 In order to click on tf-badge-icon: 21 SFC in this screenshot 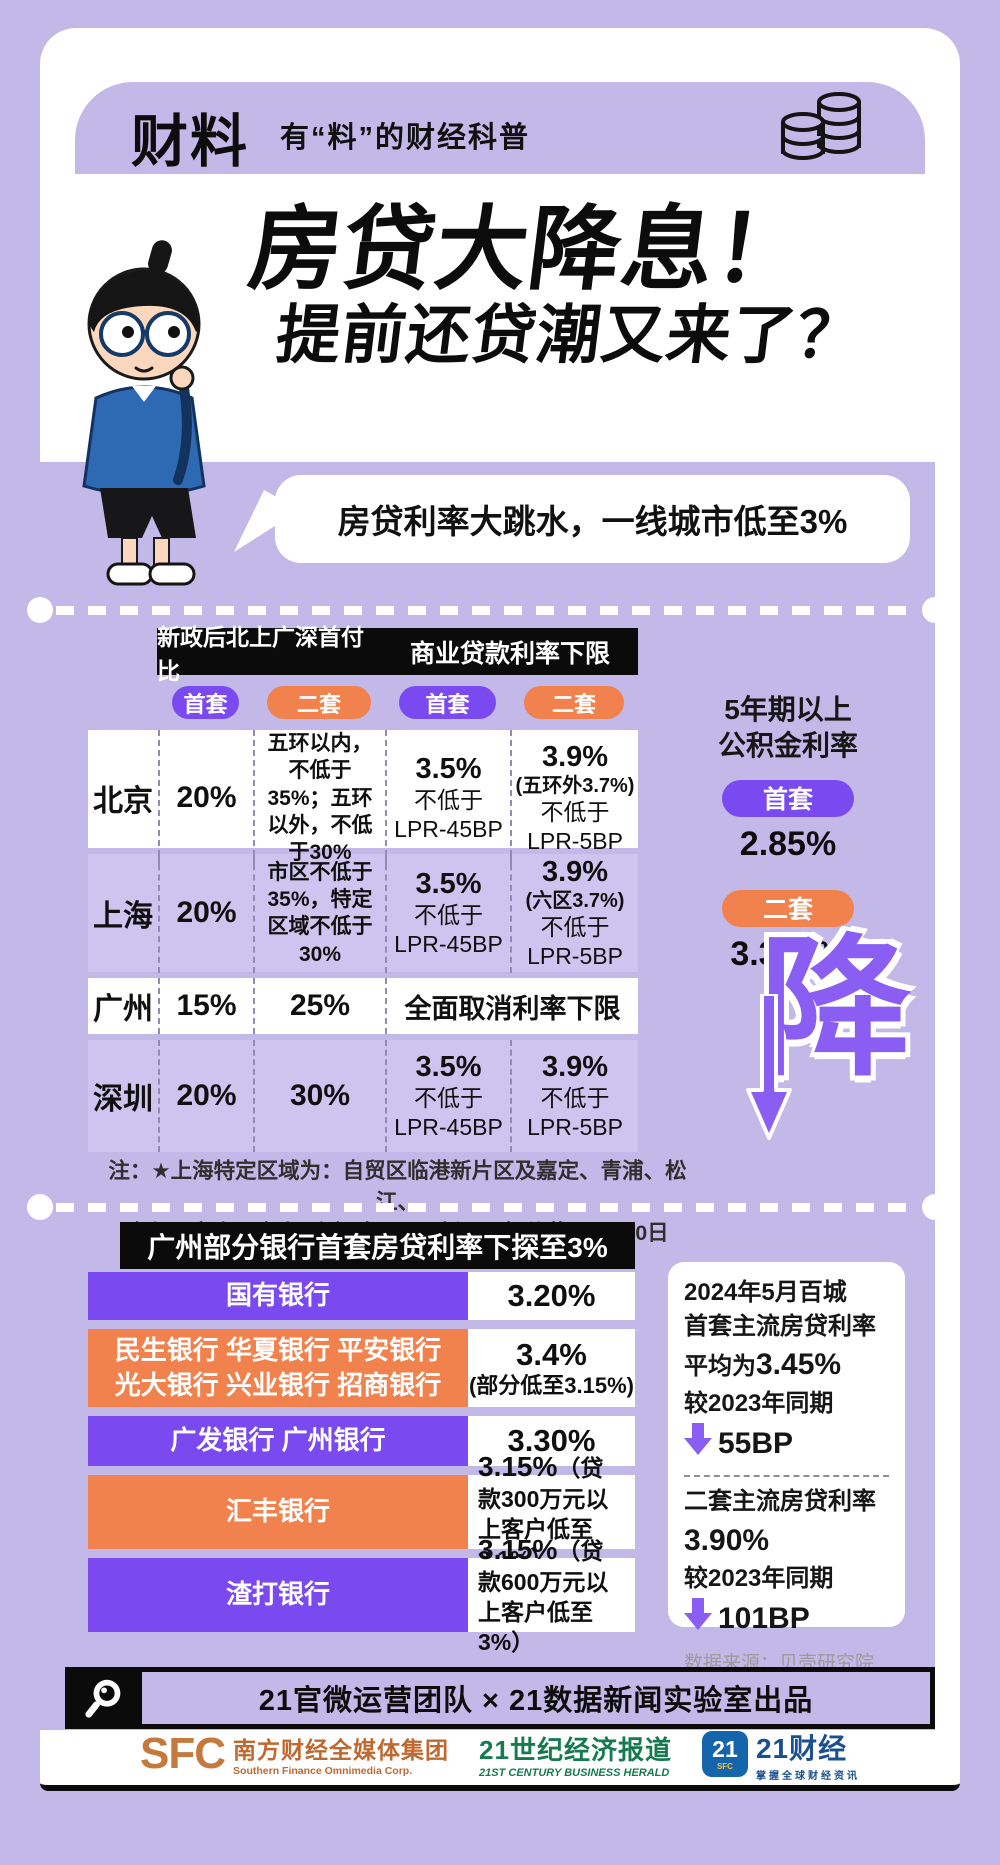, I will do `click(724, 1754)`.